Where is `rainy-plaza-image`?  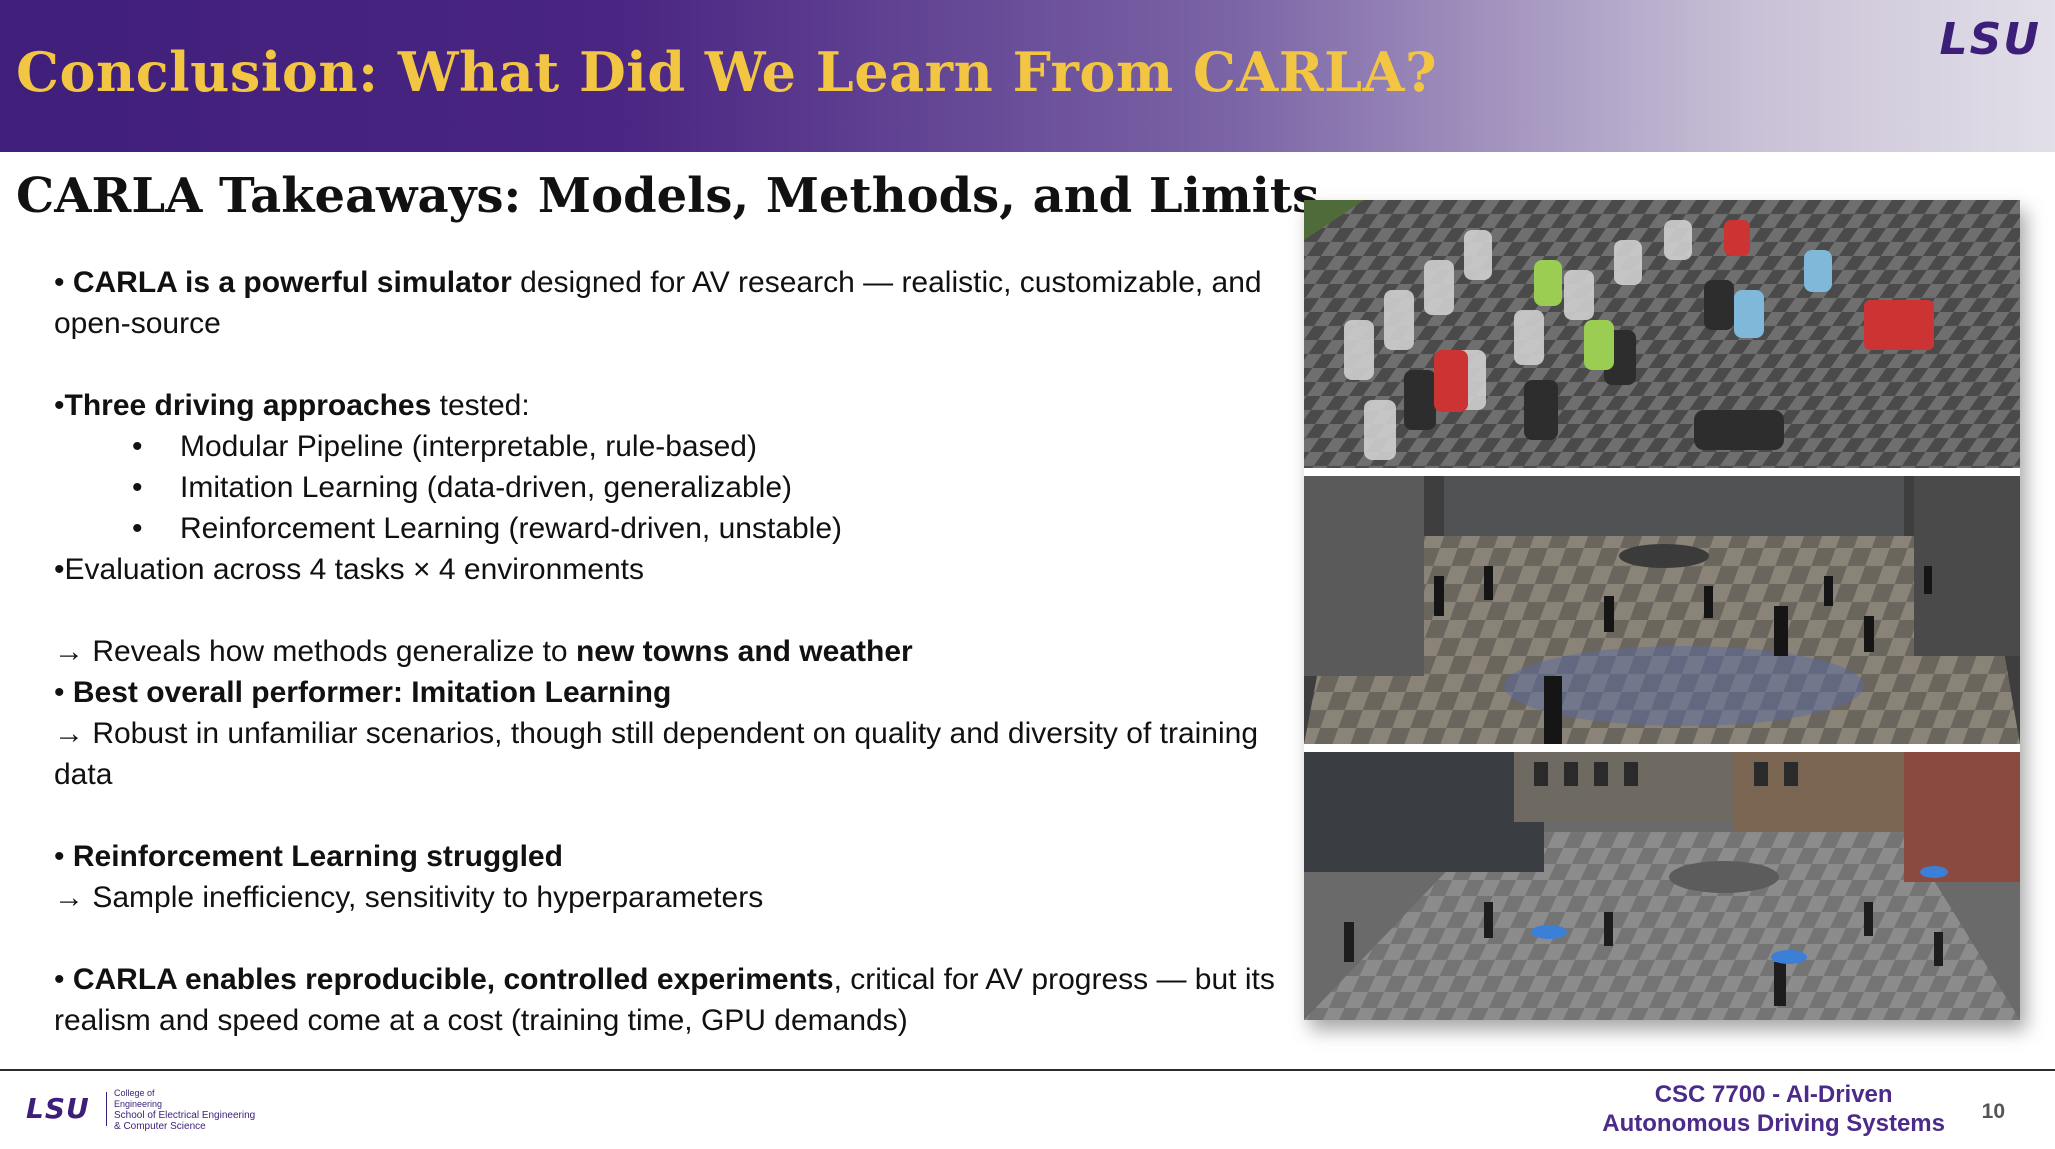 rainy-plaza-image is located at coordinates (1662, 886).